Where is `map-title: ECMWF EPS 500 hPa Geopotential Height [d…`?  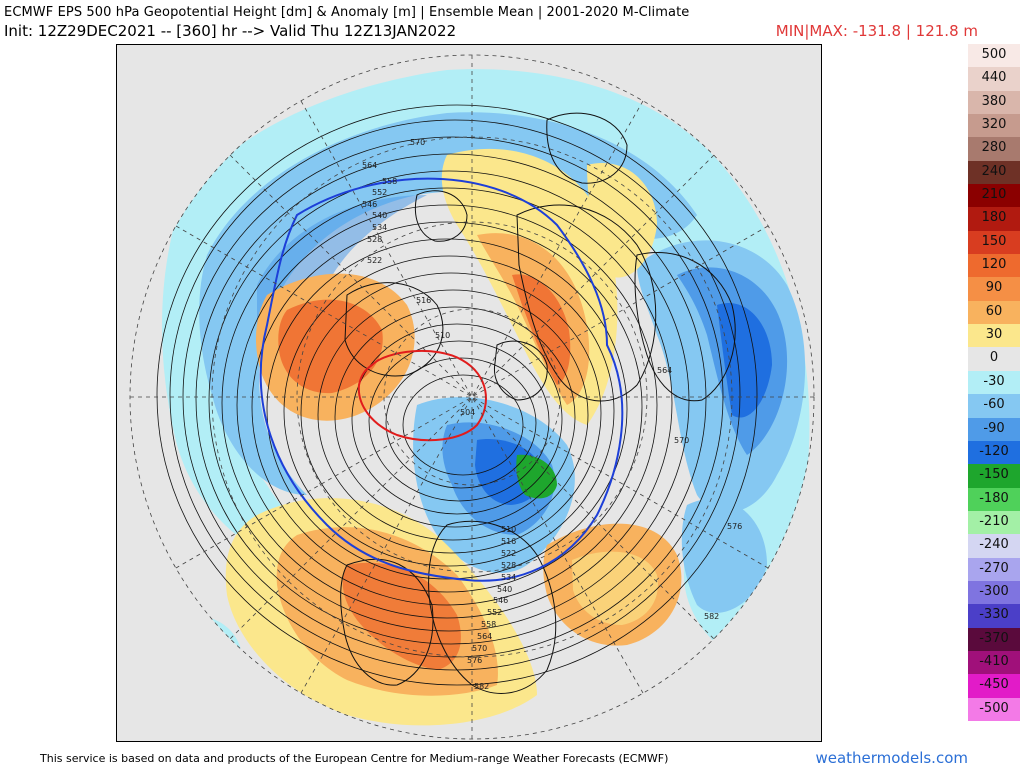
map-title: ECMWF EPS 500 hPa Geopotential Height [d… is located at coordinates (347, 12).